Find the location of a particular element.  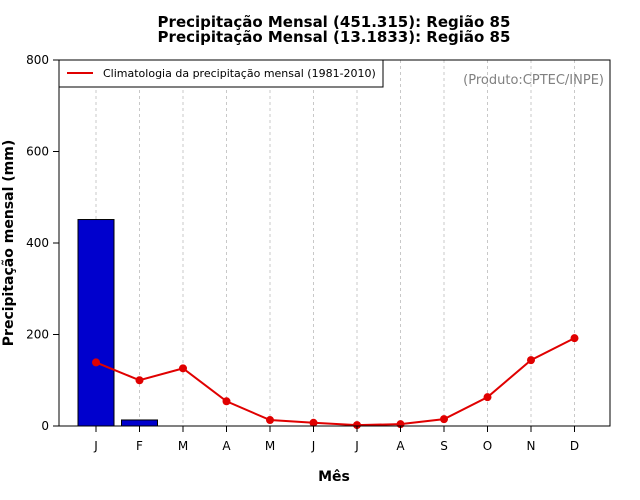

x-tick-label-10: O is located at coordinates (487, 446).